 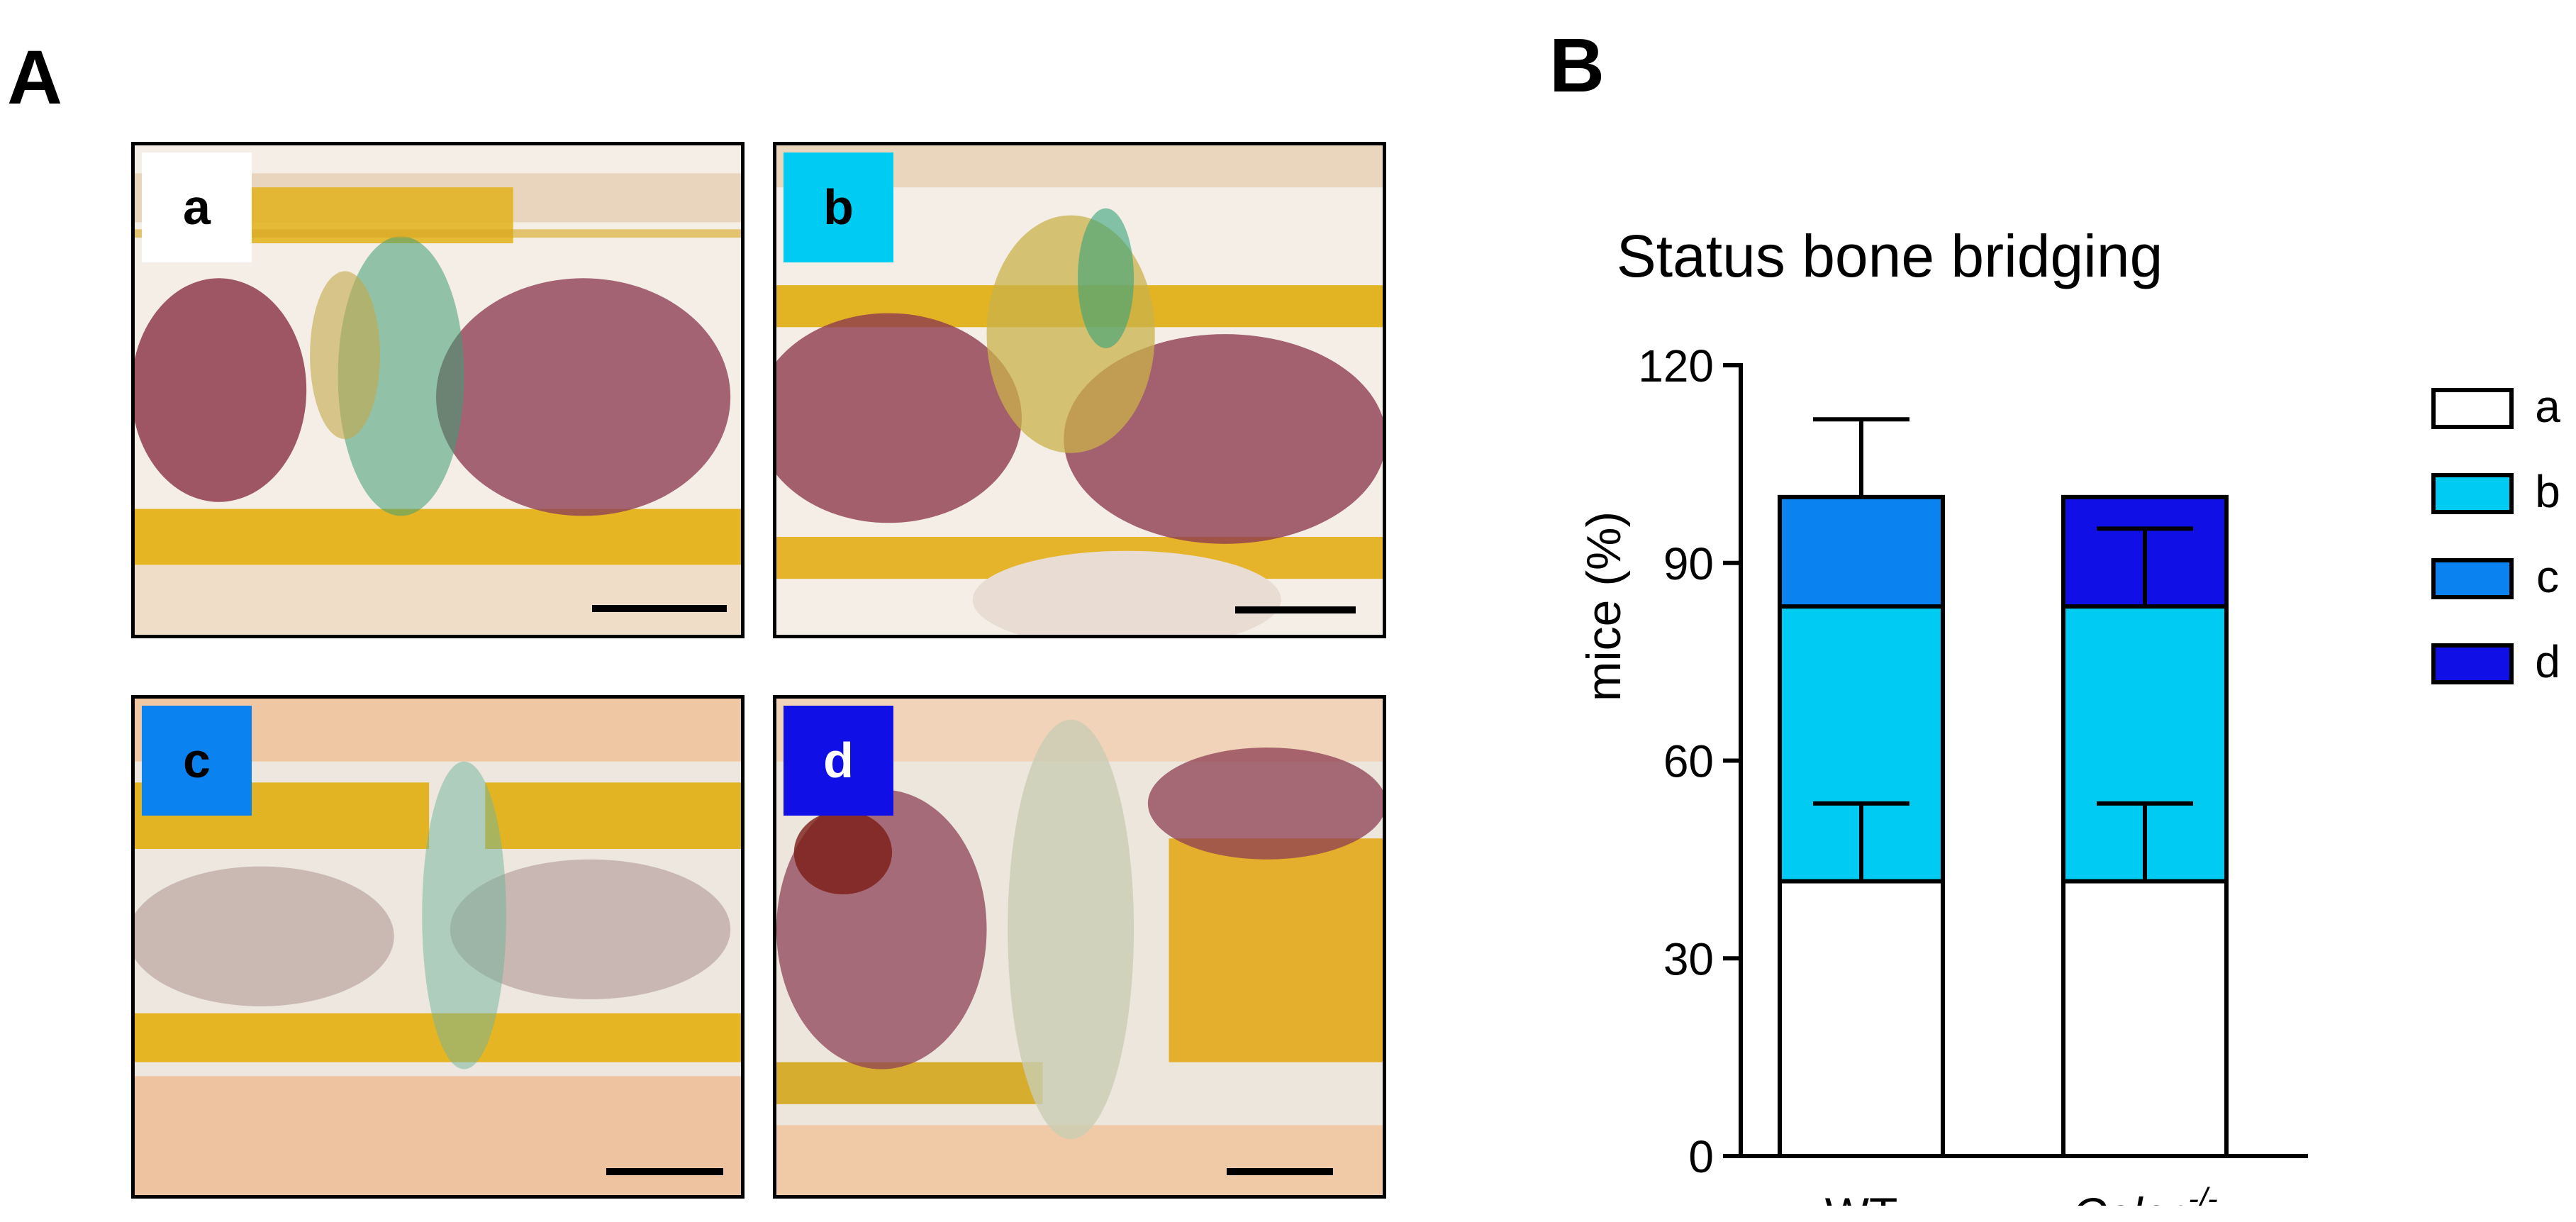 I want to click on error-bars, so click(x=2003, y=649).